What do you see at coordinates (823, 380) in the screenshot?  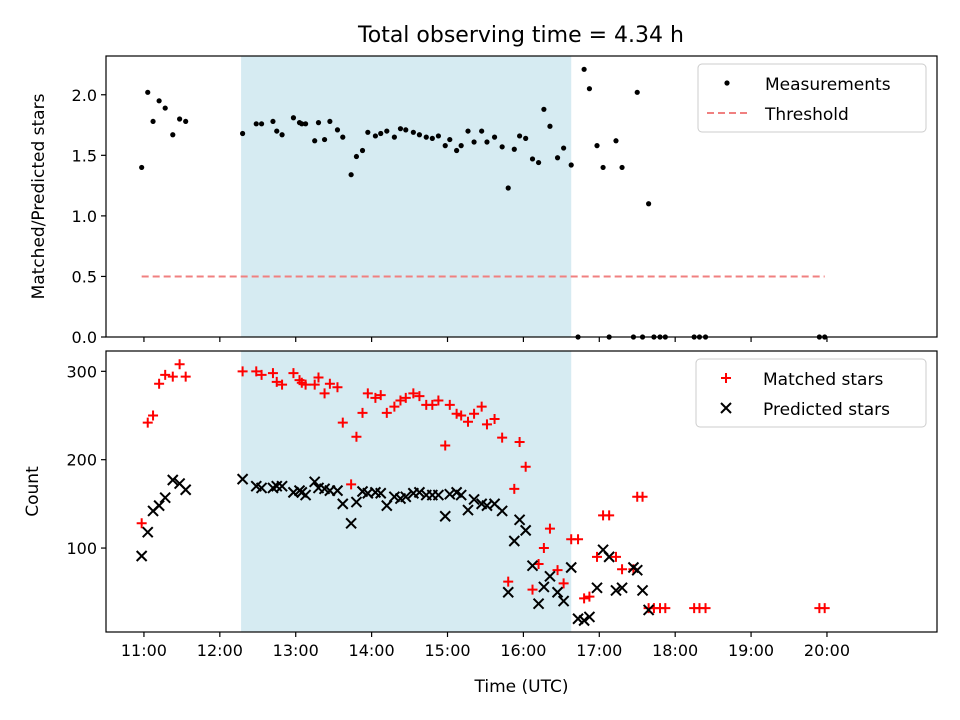 I see `legend-label-matched: Matched stars` at bounding box center [823, 380].